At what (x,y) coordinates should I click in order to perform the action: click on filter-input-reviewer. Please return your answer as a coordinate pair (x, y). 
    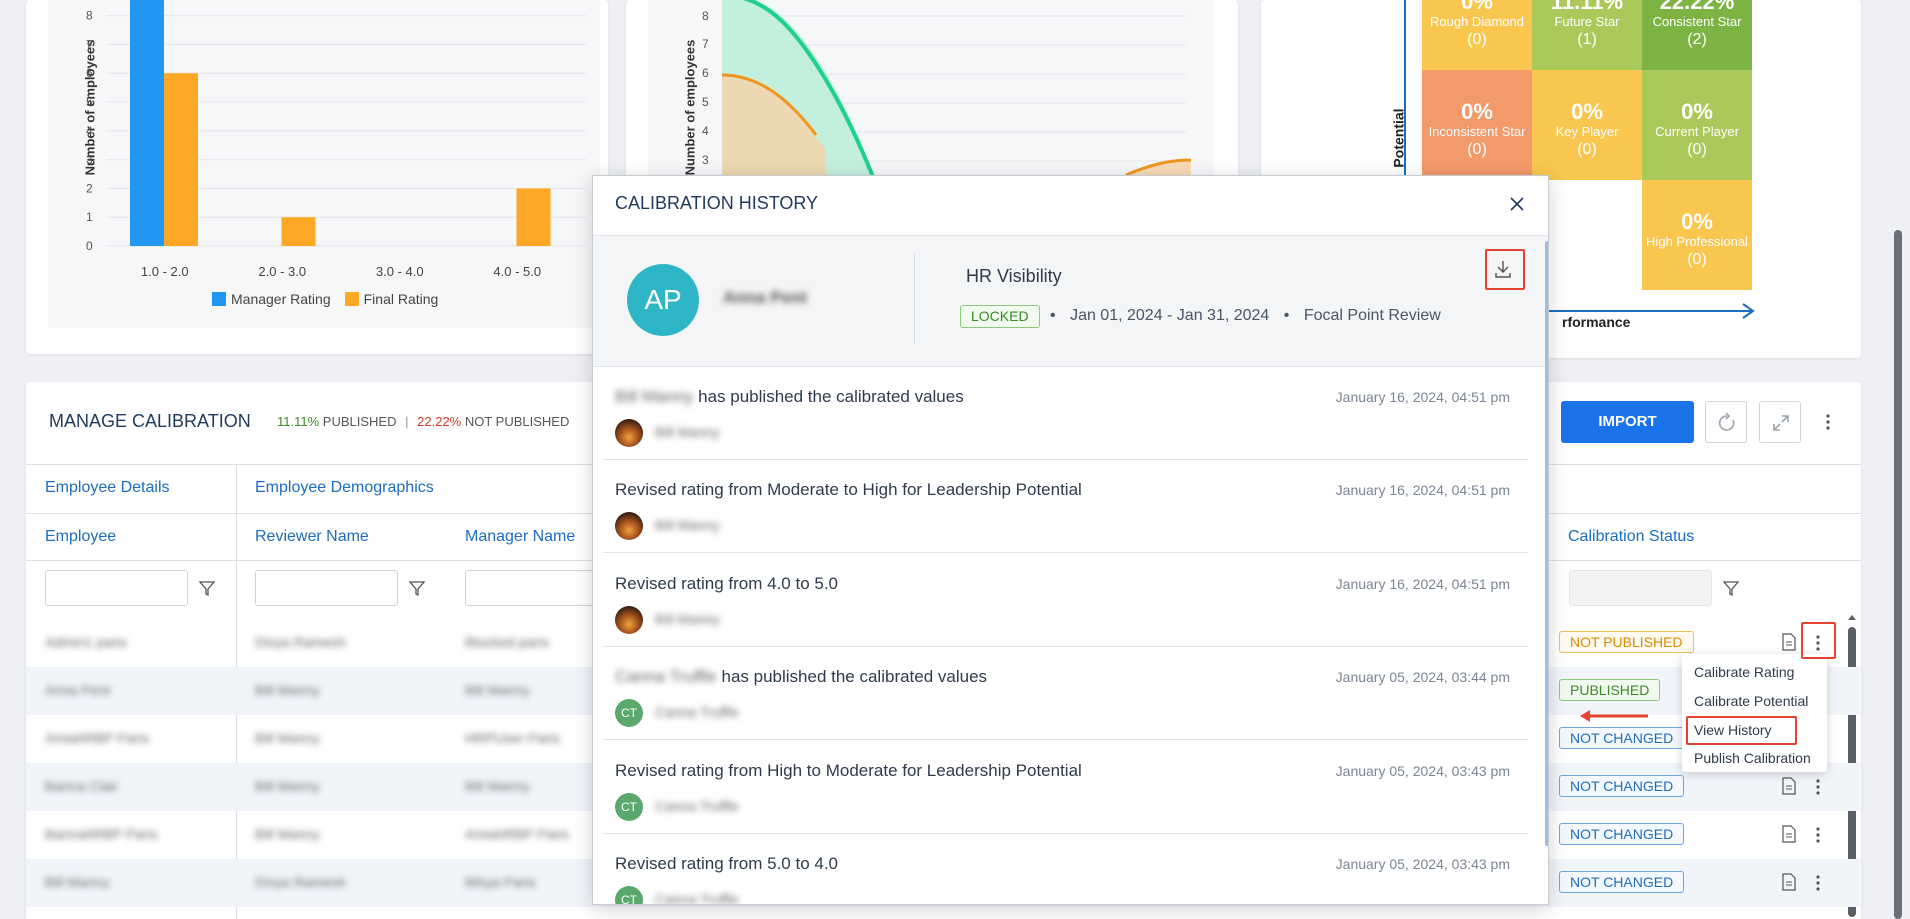
    Looking at the image, I should click on (326, 588).